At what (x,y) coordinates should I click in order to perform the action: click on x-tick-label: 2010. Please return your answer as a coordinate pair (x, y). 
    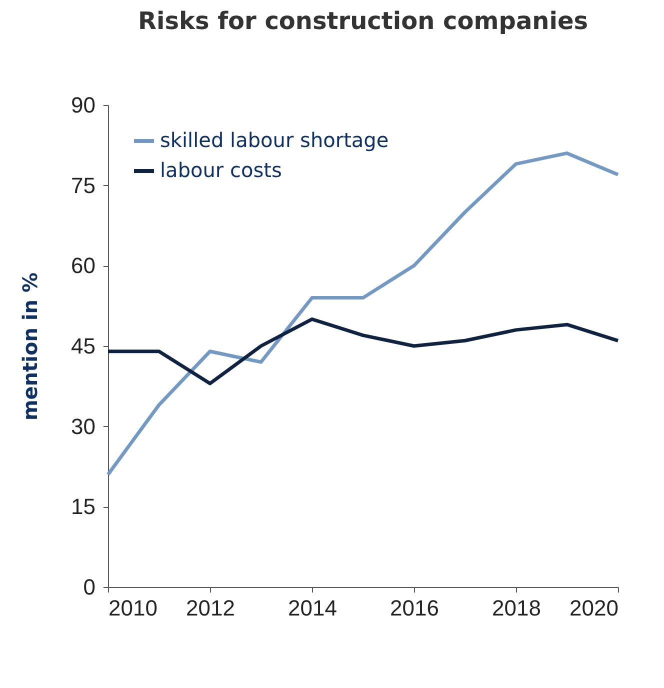
    Looking at the image, I should click on (133, 608).